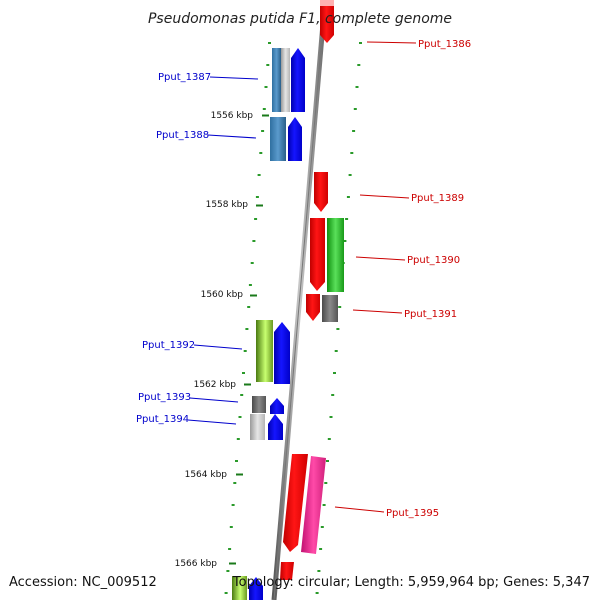 This screenshot has width=600, height=600. I want to click on tick-label: 1564 kbp, so click(206, 475).